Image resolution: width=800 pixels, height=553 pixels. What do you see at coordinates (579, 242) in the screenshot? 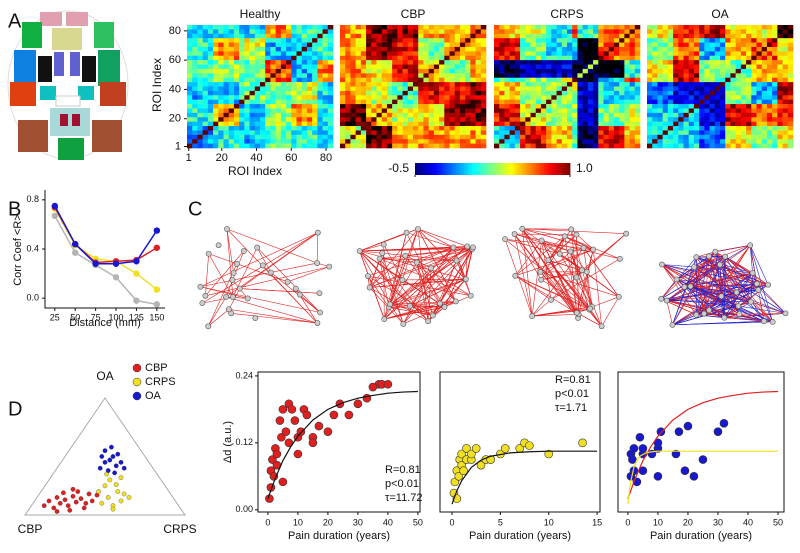
I see `network-edge` at bounding box center [579, 242].